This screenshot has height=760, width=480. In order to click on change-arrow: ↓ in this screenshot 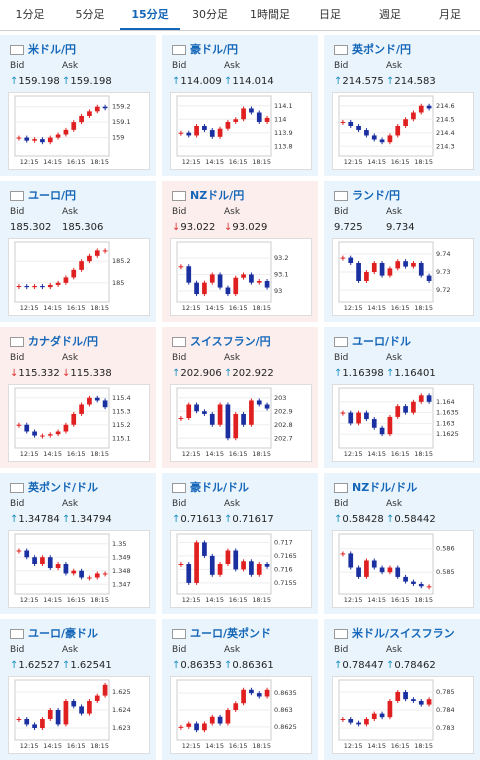, I will do `click(176, 227)`.